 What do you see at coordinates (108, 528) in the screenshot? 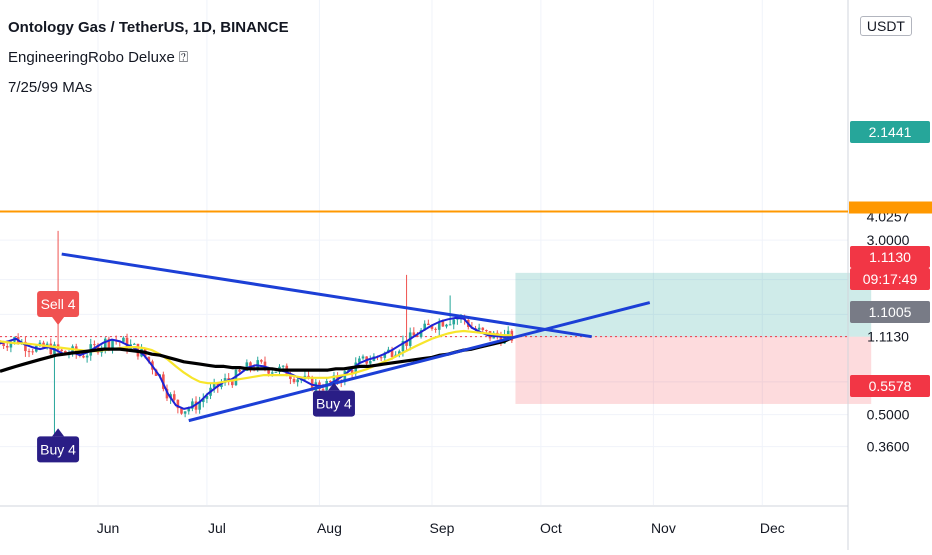
I see `x-tick-label: Jun` at bounding box center [108, 528].